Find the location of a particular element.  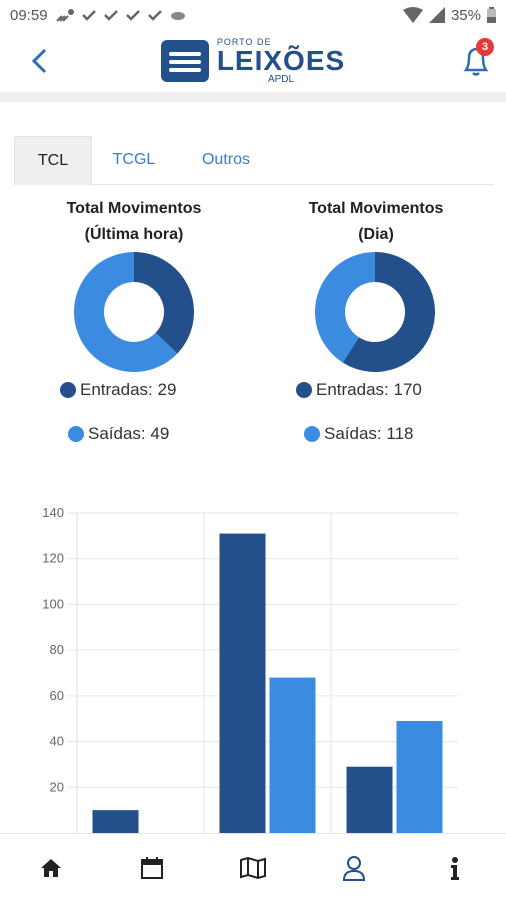

logo-text: PORTO DE LEIXÕES APDL is located at coordinates (281, 60).